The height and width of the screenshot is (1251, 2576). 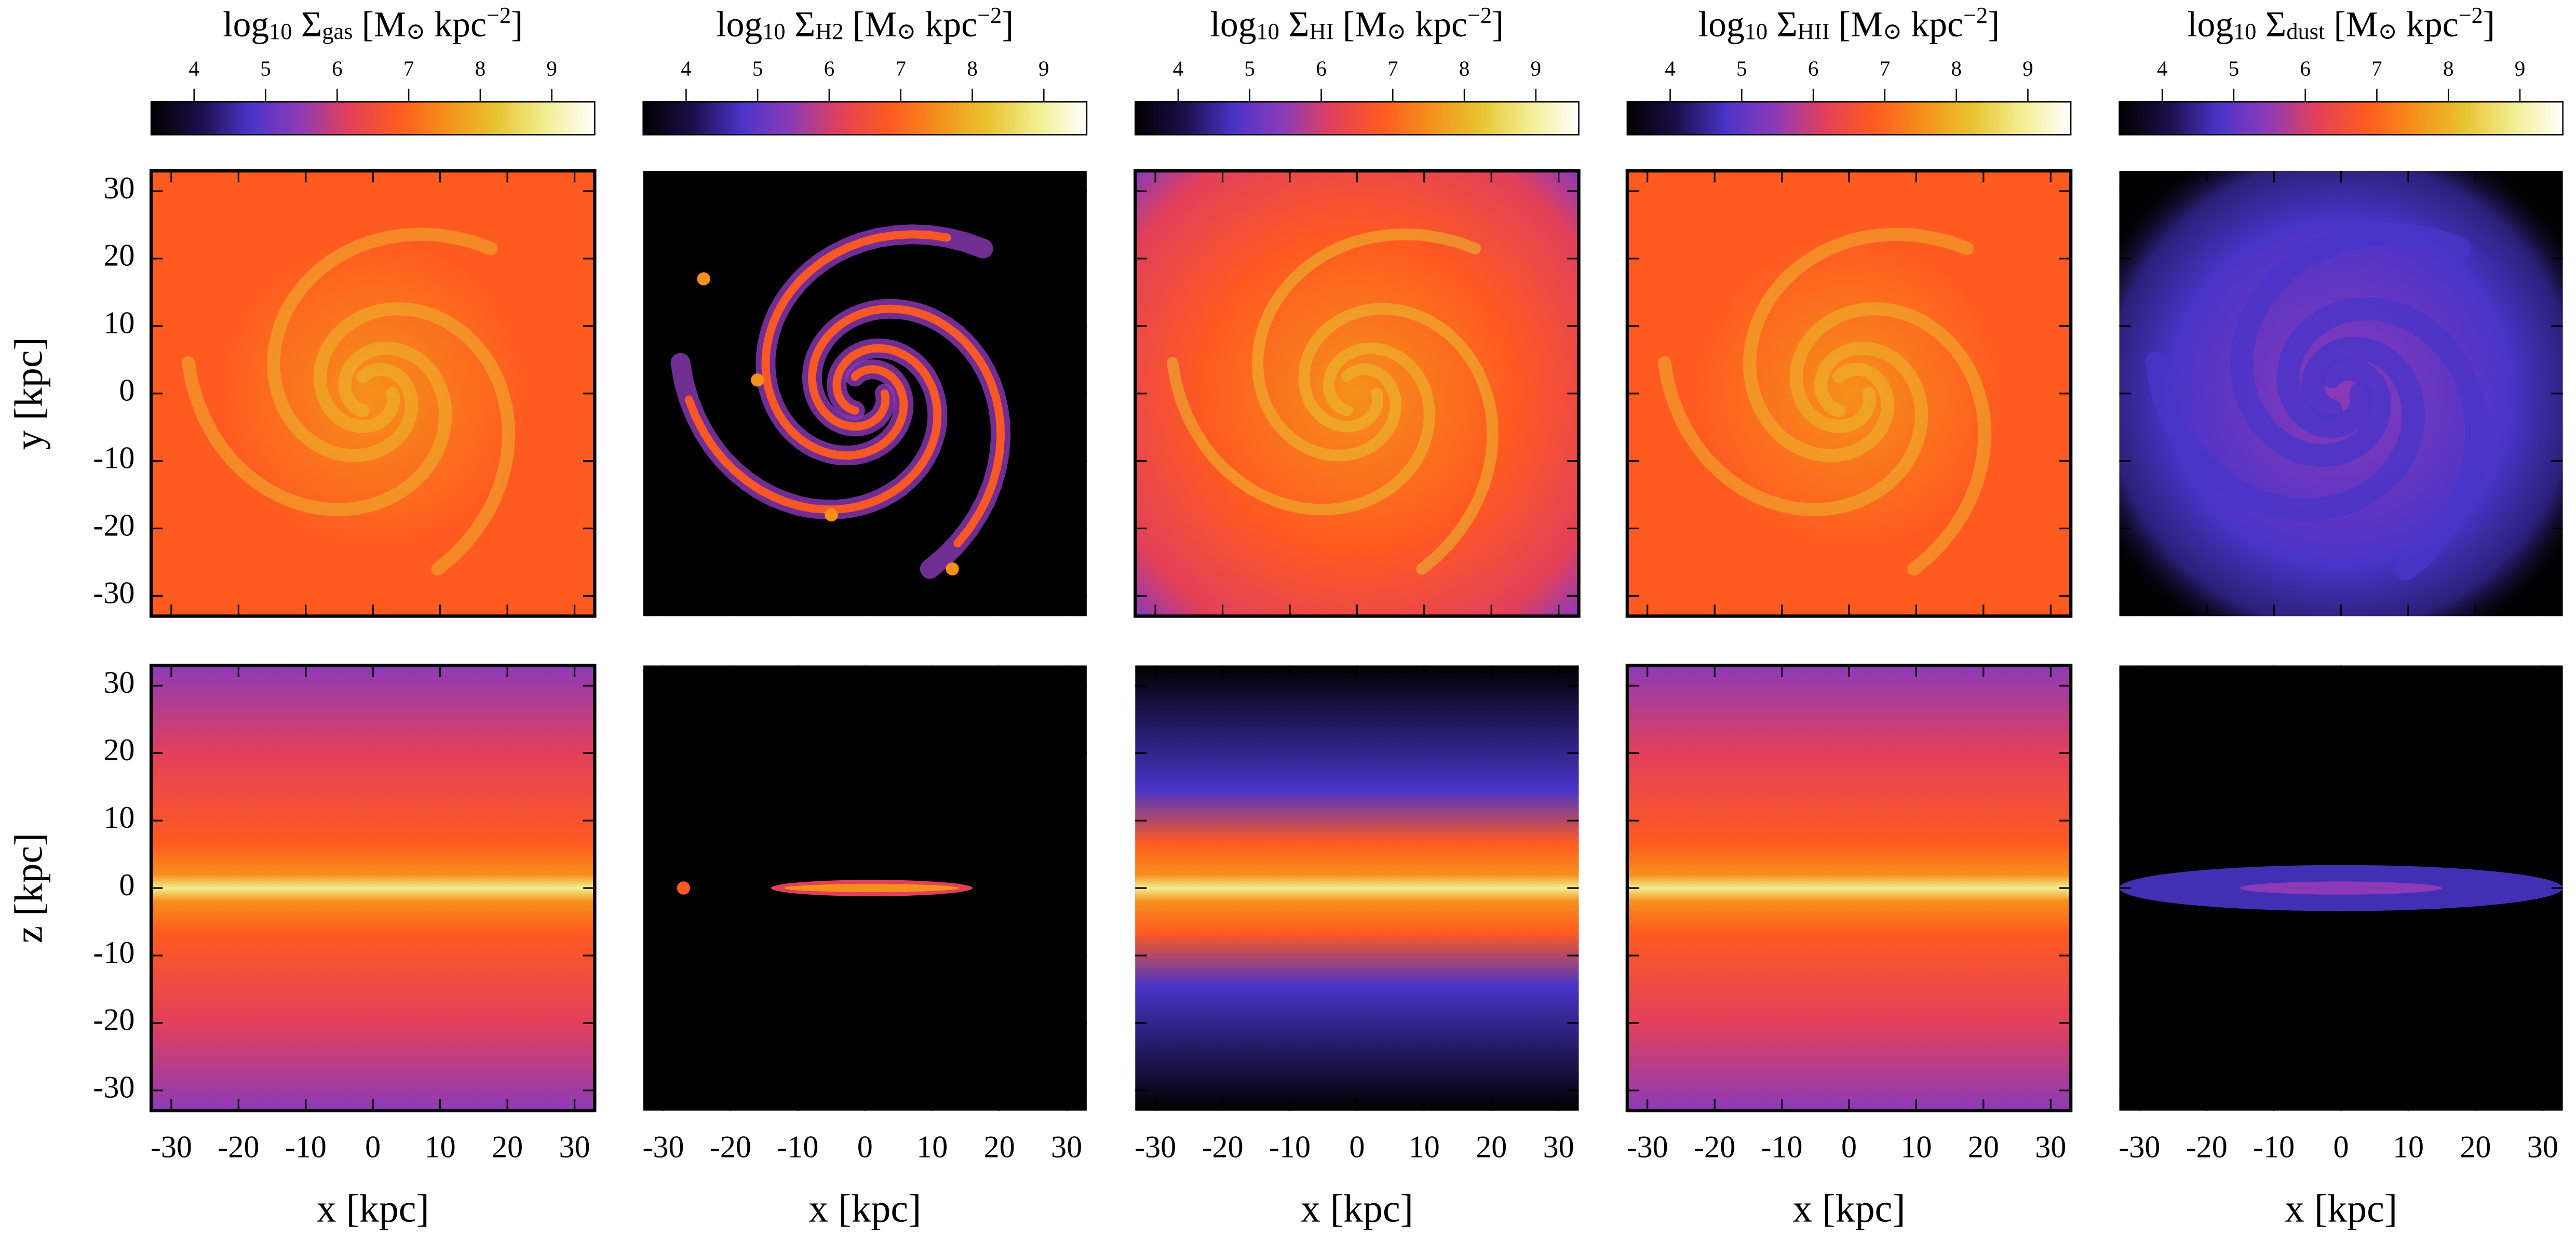 I want to click on y-tick-label: 0, so click(x=126, y=390).